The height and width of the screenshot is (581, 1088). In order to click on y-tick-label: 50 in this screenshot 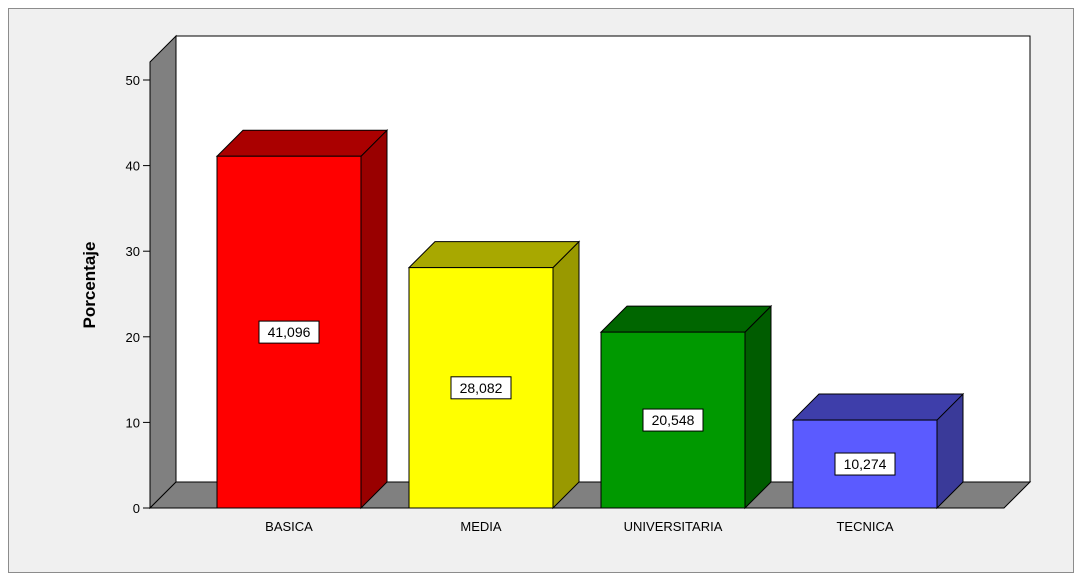, I will do `click(133, 80)`.